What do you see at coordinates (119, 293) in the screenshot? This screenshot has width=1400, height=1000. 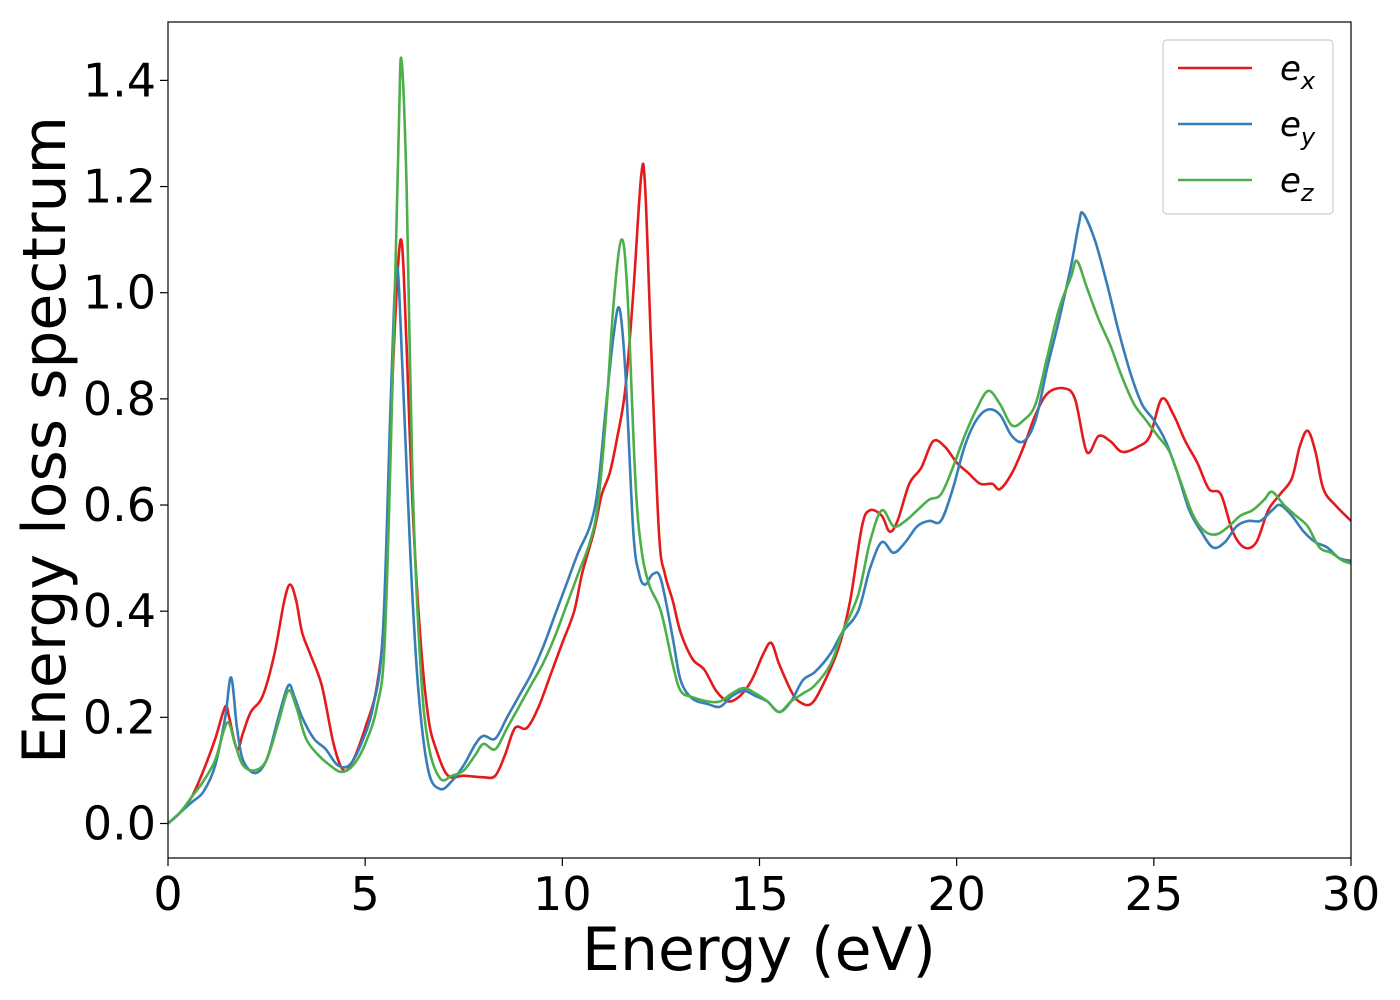 I see `y-tick-label: 1.0` at bounding box center [119, 293].